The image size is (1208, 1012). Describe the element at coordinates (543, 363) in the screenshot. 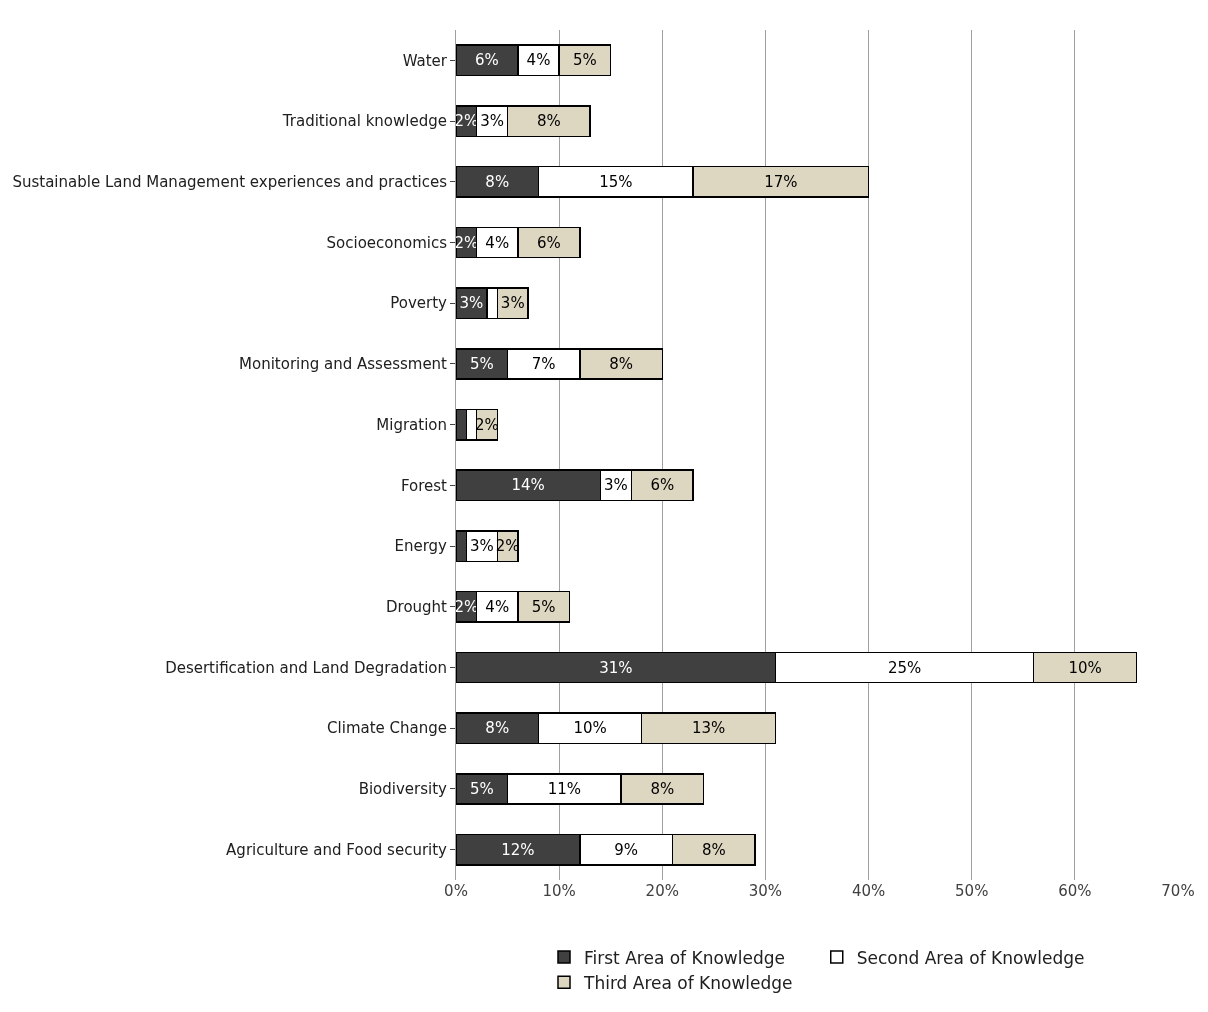

I see `data-label: 7%` at that location.